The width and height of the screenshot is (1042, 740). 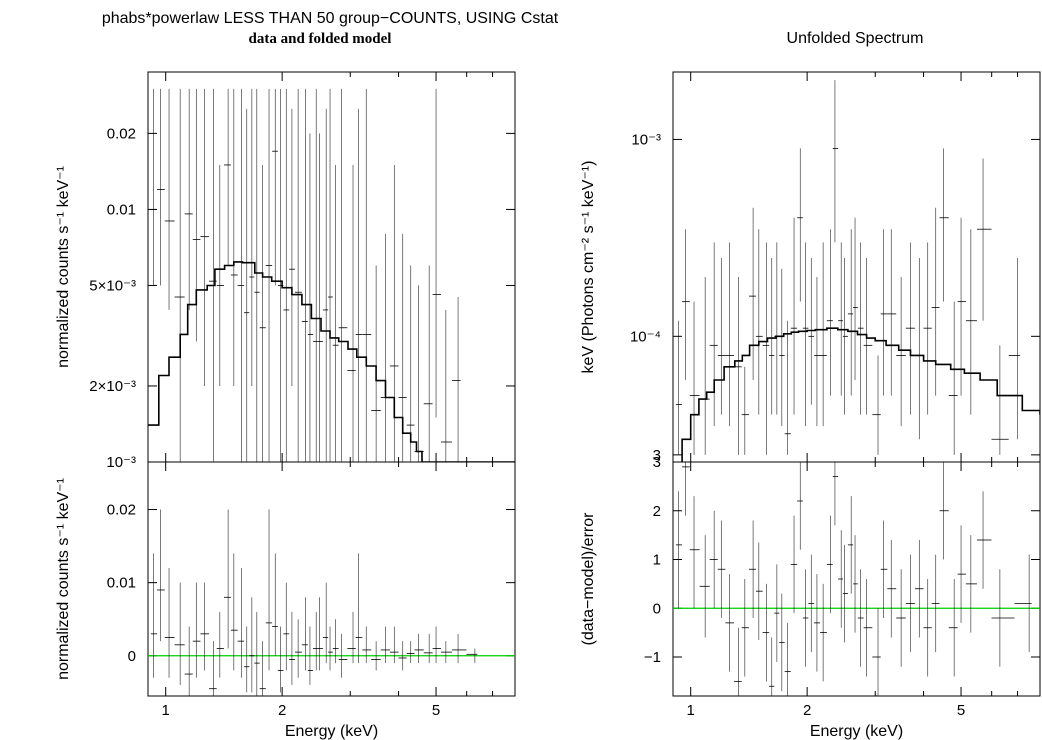 I want to click on y-axis-label: (data−model)/error, so click(x=588, y=579).